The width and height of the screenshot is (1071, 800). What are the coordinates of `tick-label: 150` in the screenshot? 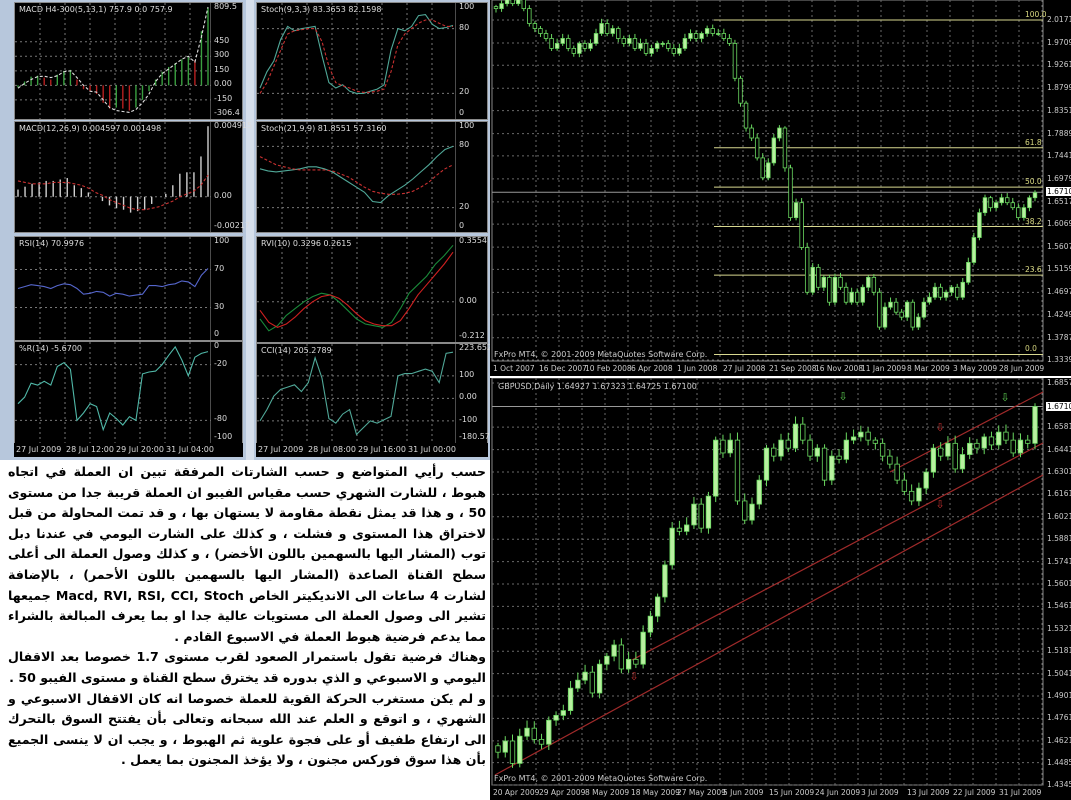 It's located at (222, 69).